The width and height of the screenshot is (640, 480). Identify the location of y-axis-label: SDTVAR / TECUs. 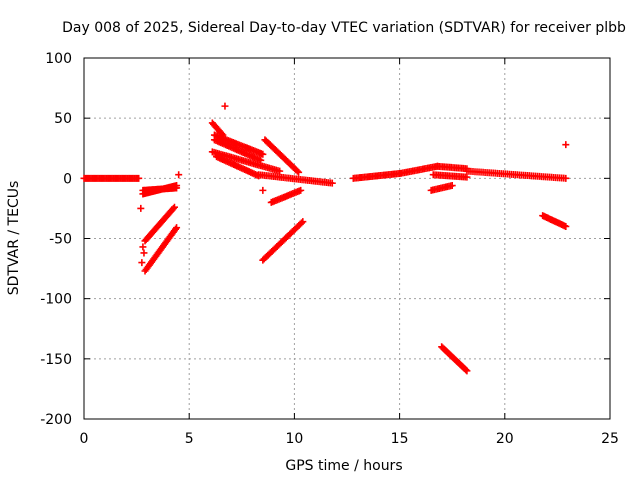
(14, 238).